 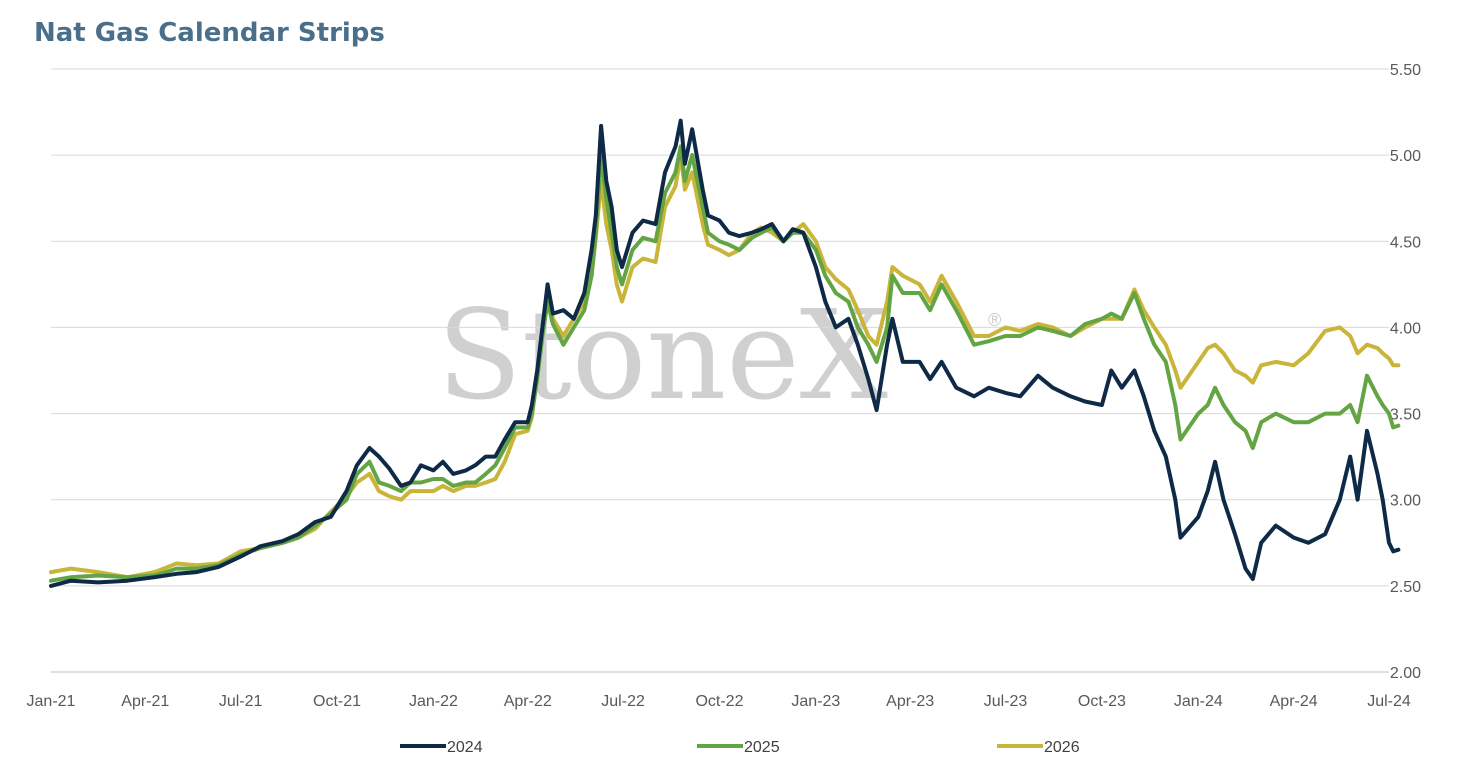 What do you see at coordinates (1405, 415) in the screenshot?
I see `y-tick-label: 3.50` at bounding box center [1405, 415].